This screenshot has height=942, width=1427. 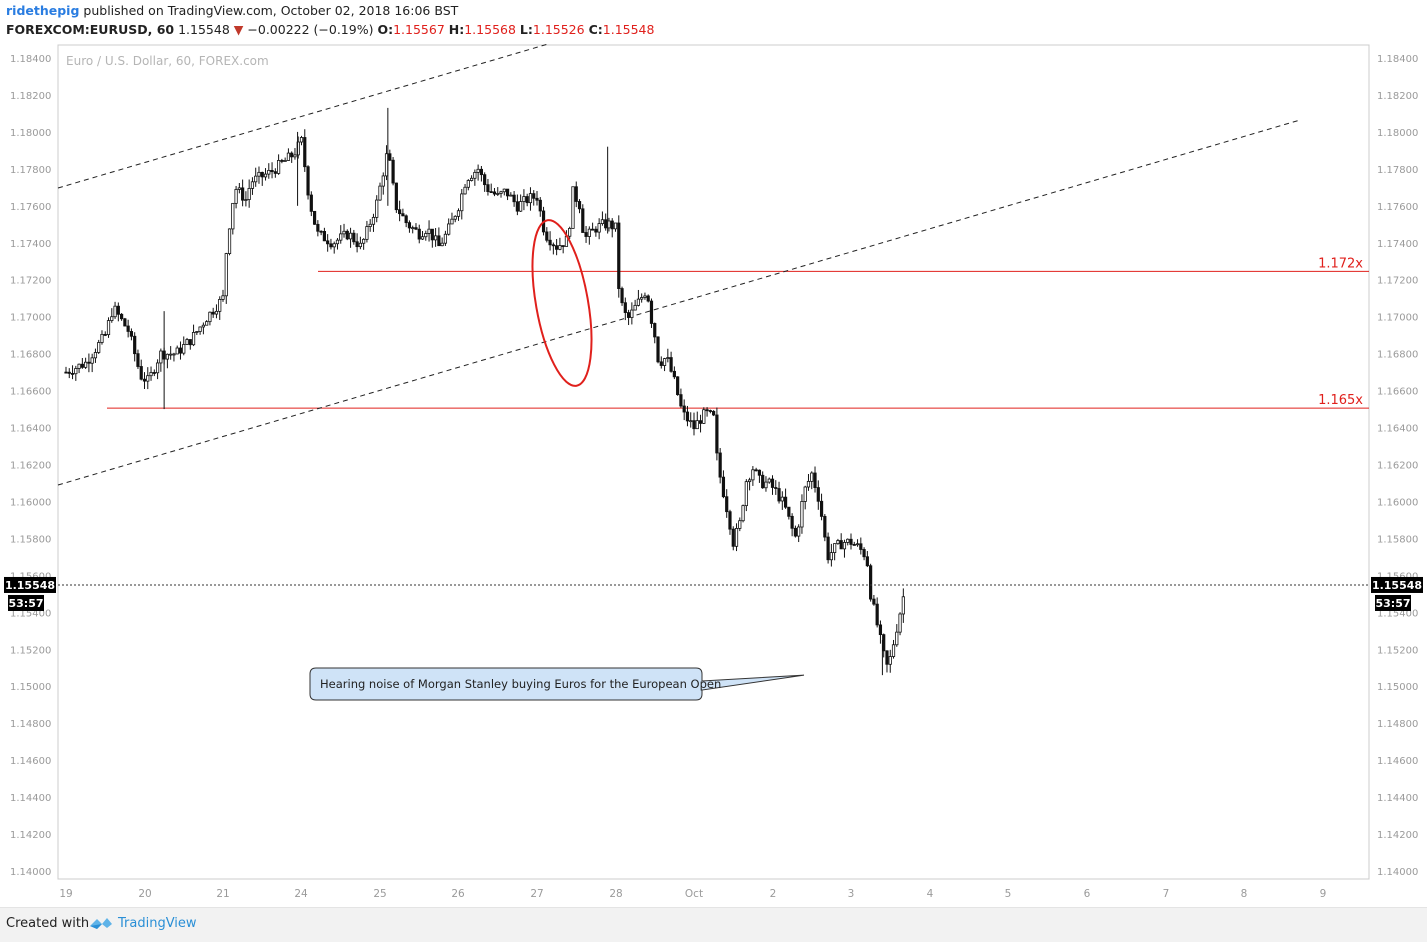 I want to click on close-value: 1.15548, so click(x=628, y=29).